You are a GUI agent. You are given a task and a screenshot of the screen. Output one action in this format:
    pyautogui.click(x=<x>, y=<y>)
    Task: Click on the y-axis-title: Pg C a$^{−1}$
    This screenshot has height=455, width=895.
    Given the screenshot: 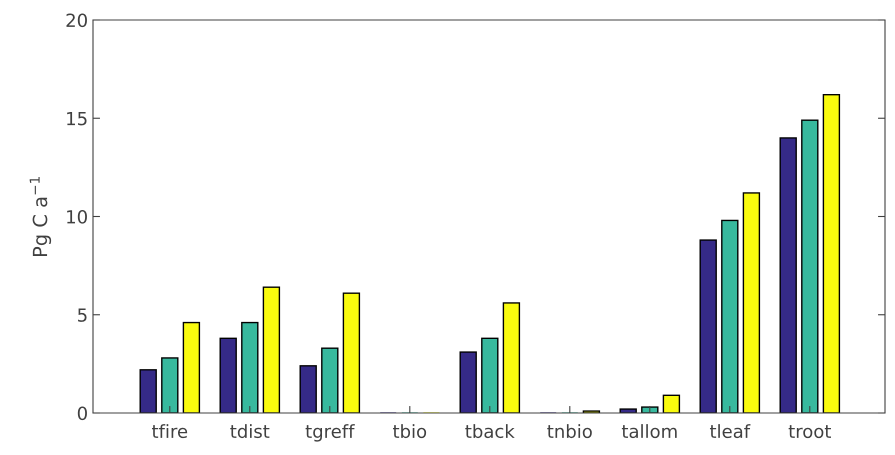 What is the action you would take?
    pyautogui.click(x=41, y=216)
    